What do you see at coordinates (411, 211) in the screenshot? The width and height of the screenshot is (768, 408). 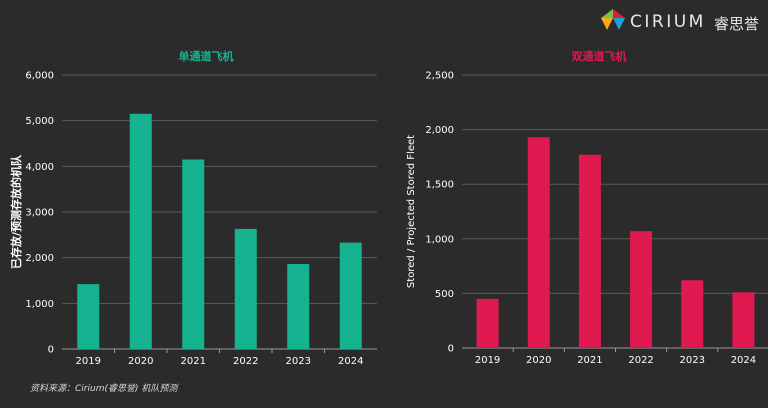 I see `y-axis-label: Stored / Projected Stored Fleet` at bounding box center [411, 211].